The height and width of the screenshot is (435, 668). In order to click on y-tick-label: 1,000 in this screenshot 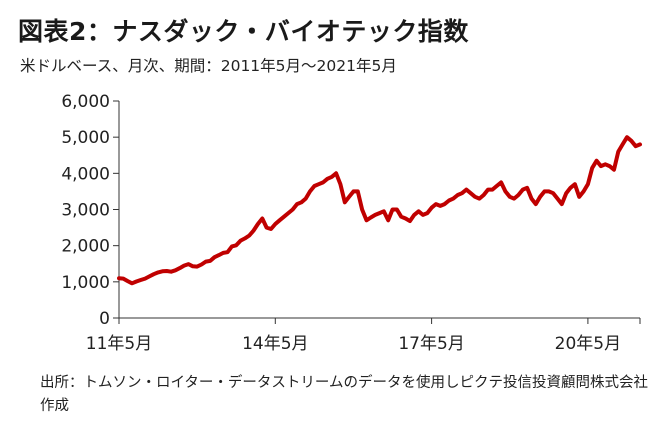, I will do `click(85, 283)`.